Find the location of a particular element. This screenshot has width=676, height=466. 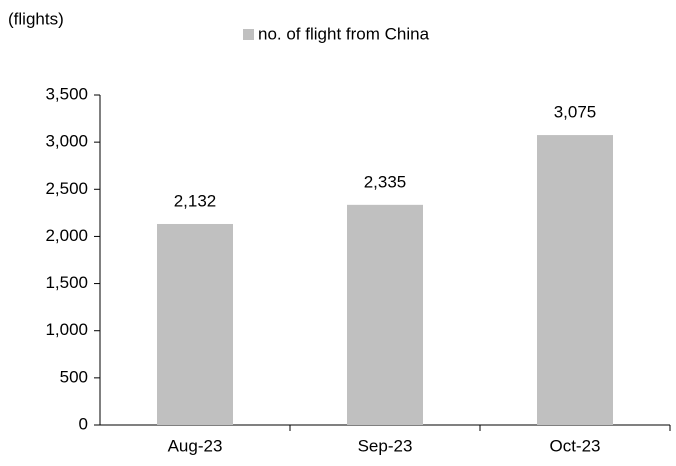

value-label: 3,075 is located at coordinates (575, 112).